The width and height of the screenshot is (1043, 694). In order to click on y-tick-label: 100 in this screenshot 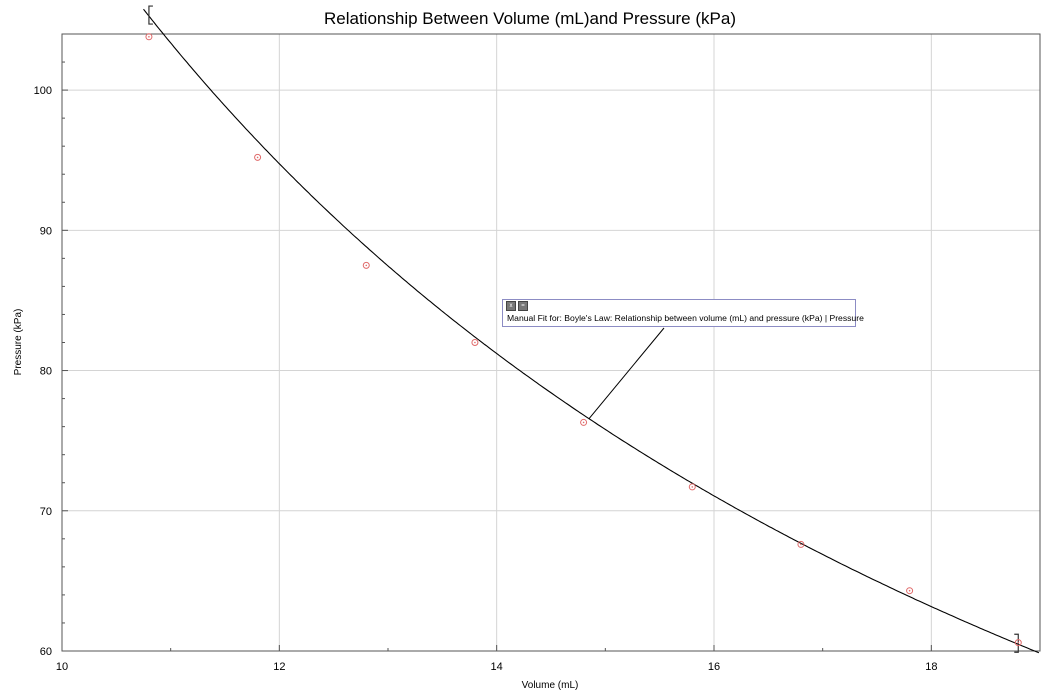, I will do `click(43, 91)`.